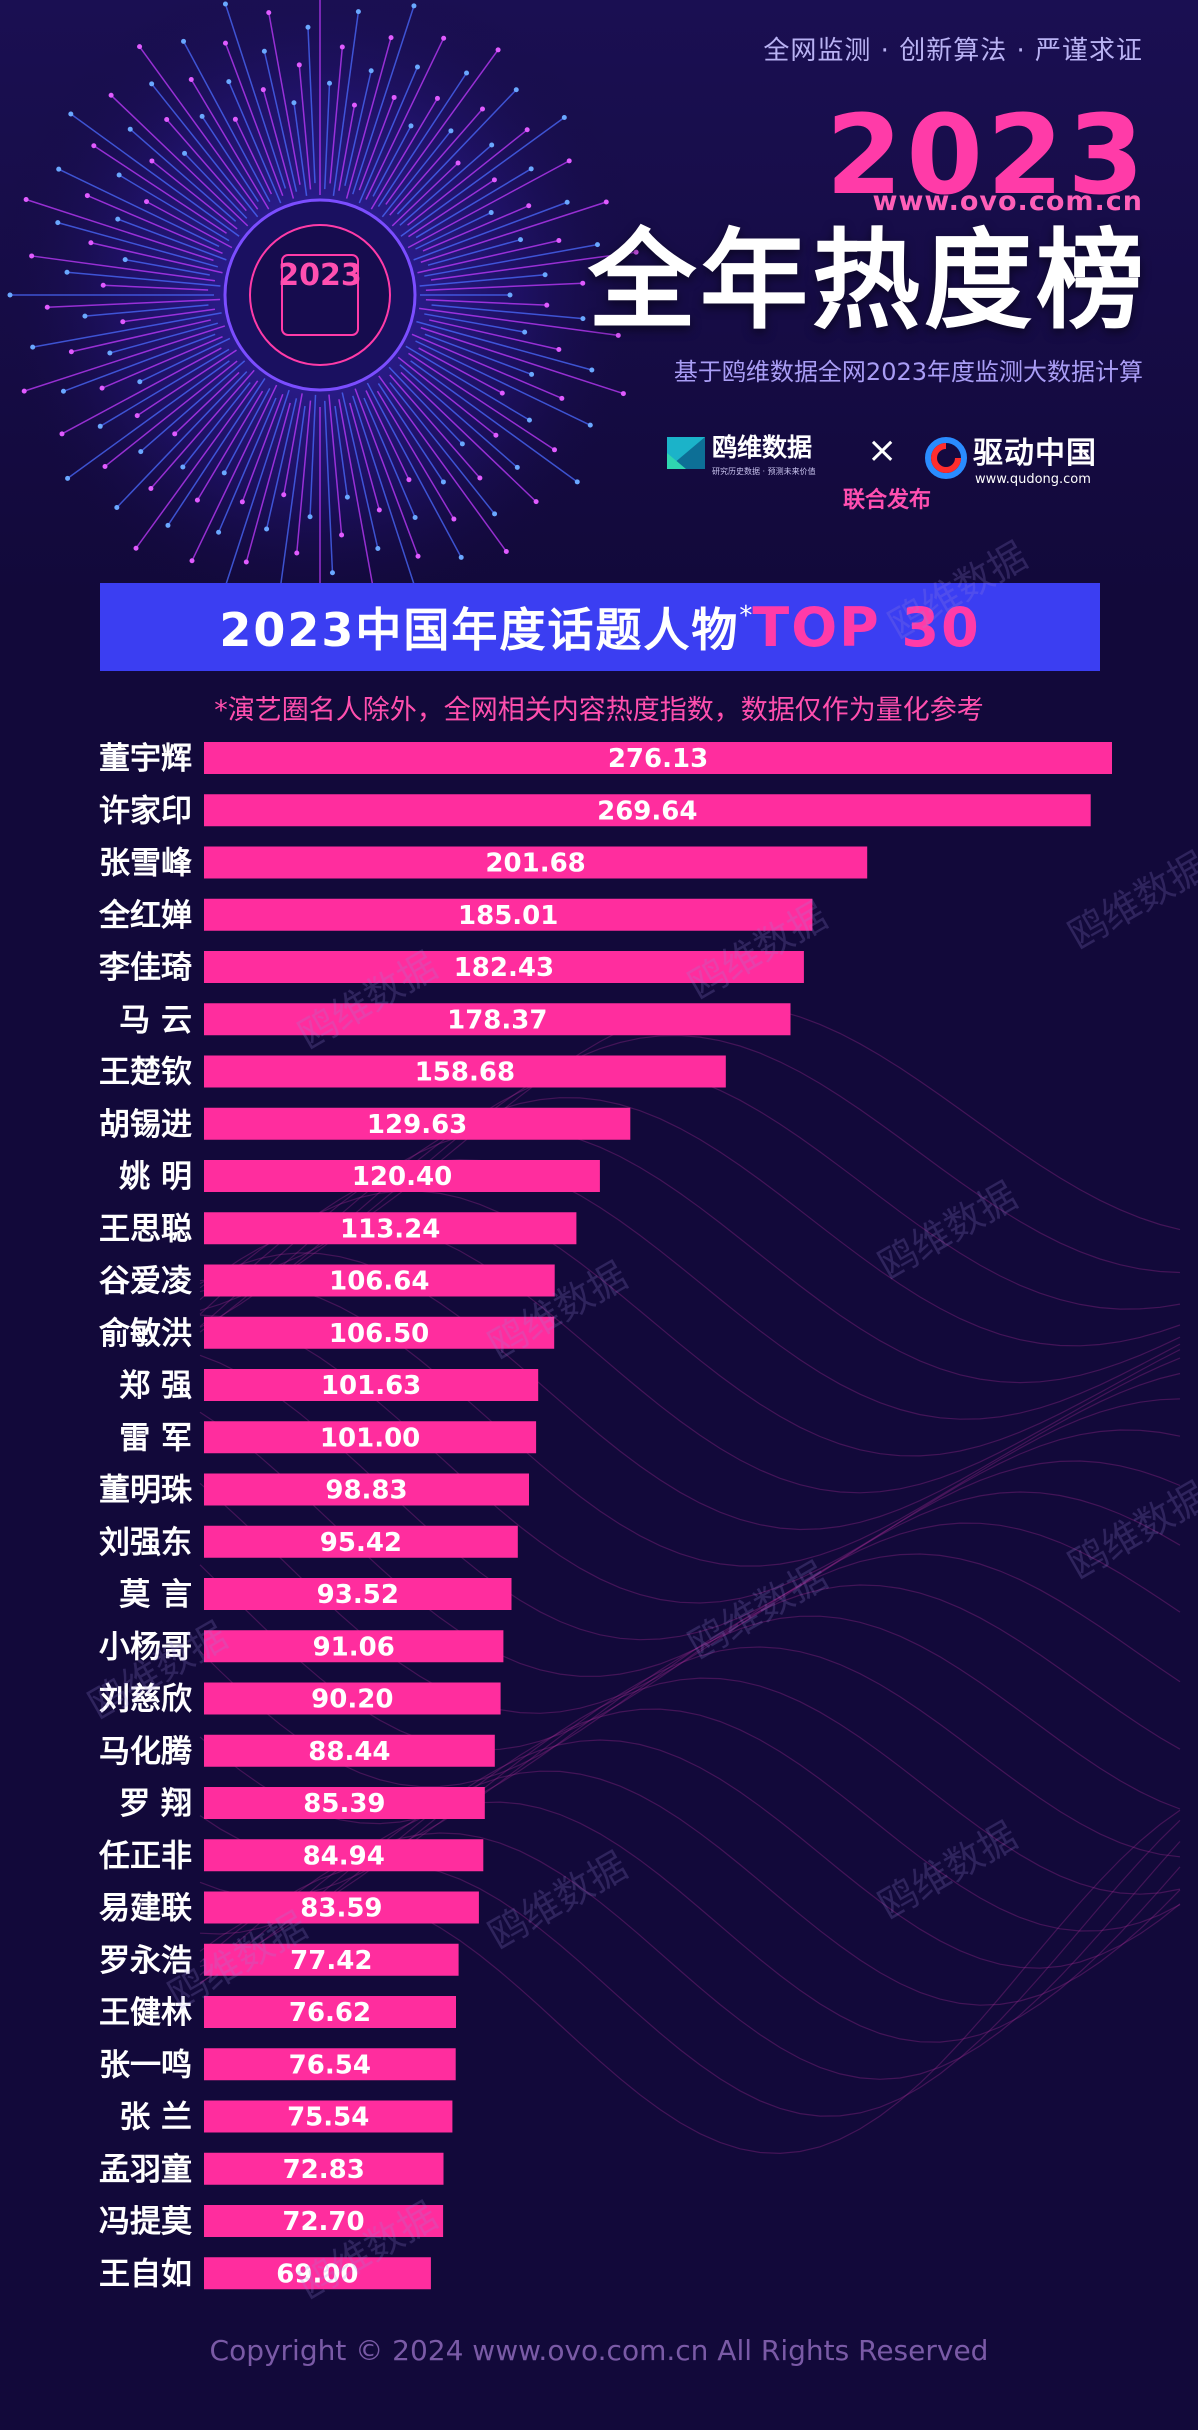 The width and height of the screenshot is (1198, 2430). Describe the element at coordinates (145, 2222) in the screenshot. I see `category-label: 冯提莫` at that location.